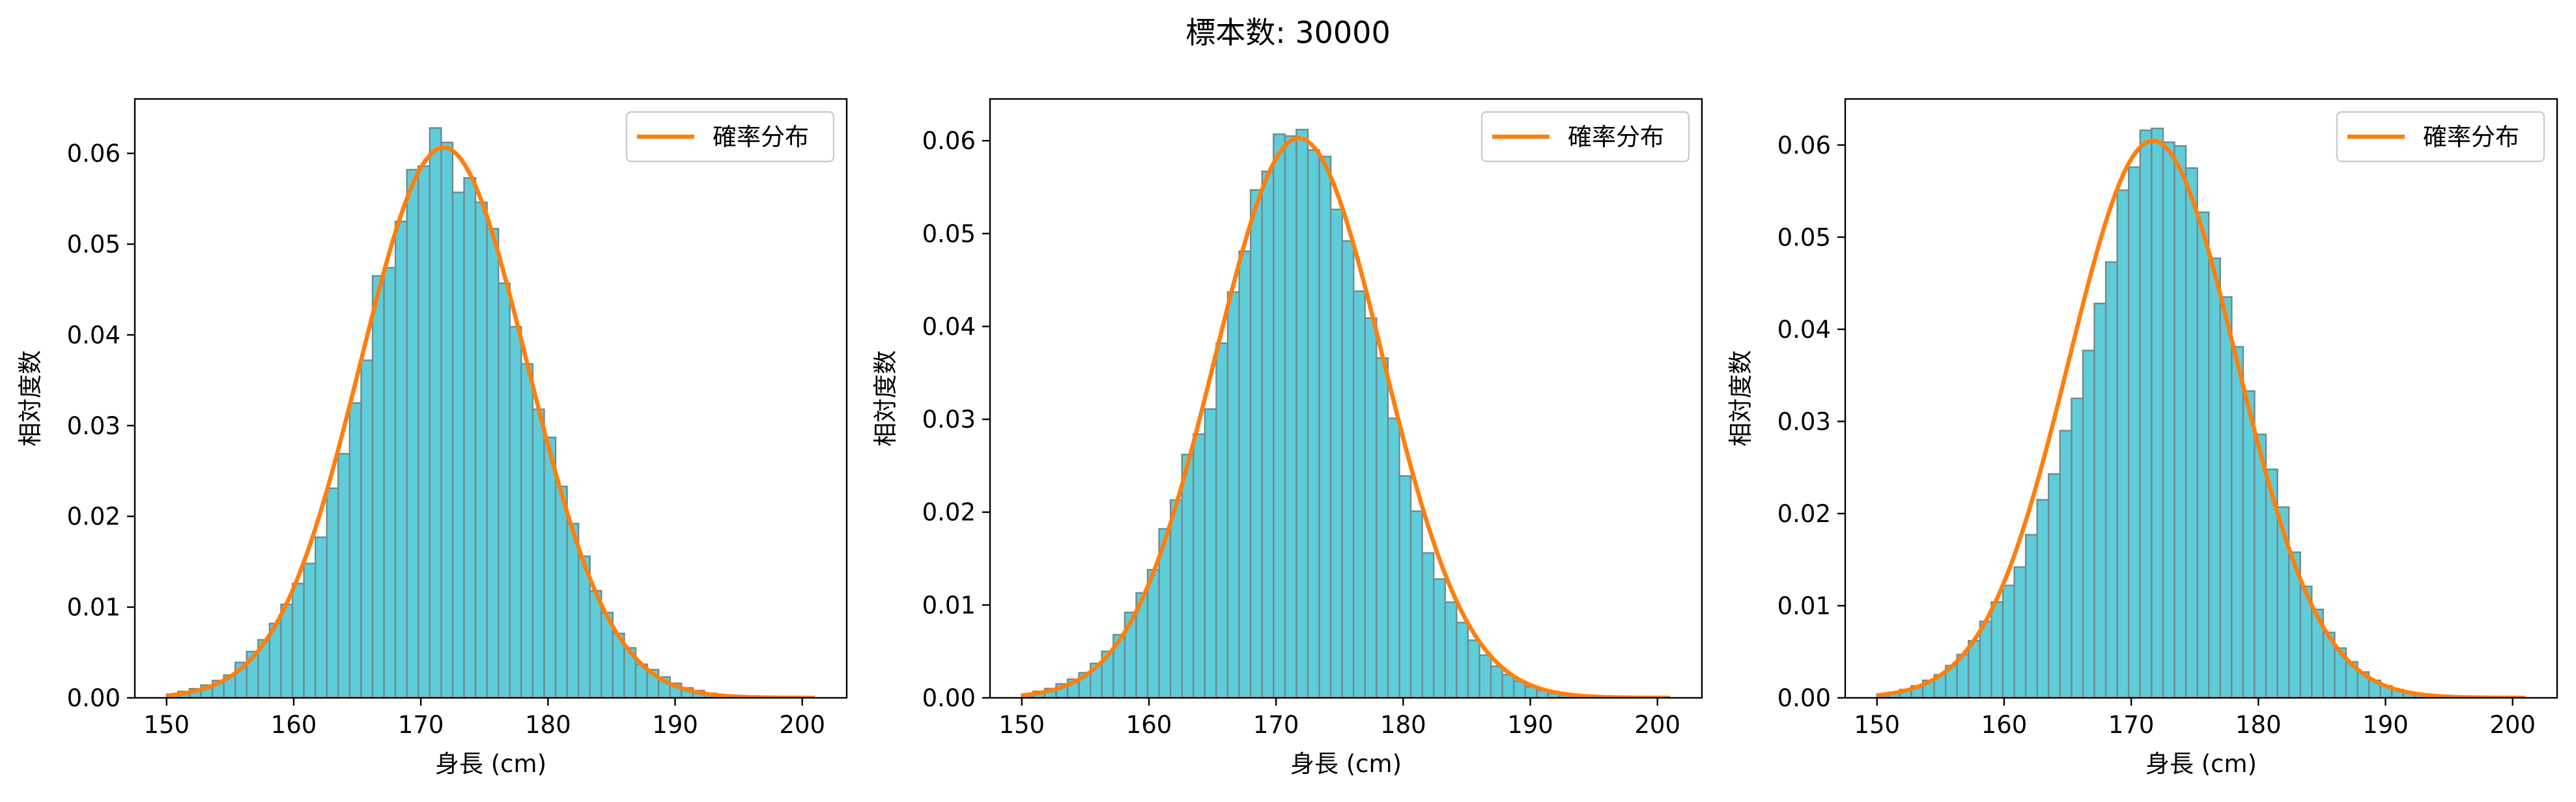 This screenshot has width=2576, height=802. Describe the element at coordinates (1288, 32) in the screenshot. I see `figure-title: 標本数: 30000` at that location.